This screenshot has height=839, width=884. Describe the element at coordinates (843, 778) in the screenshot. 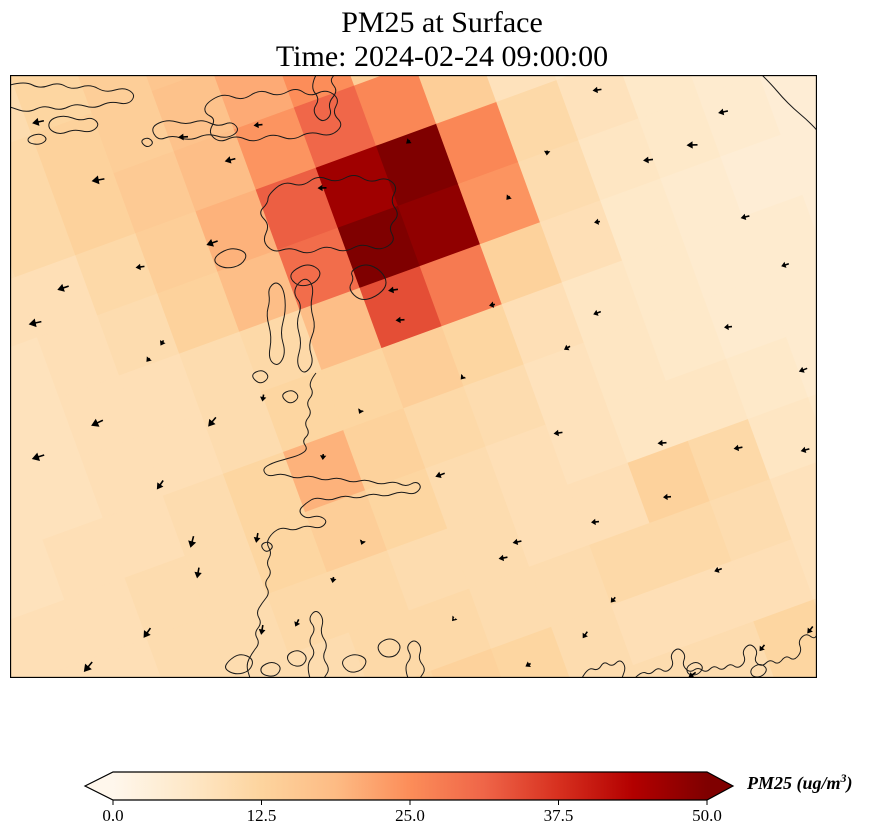

I see `colorbar-label-sup: 3` at that location.